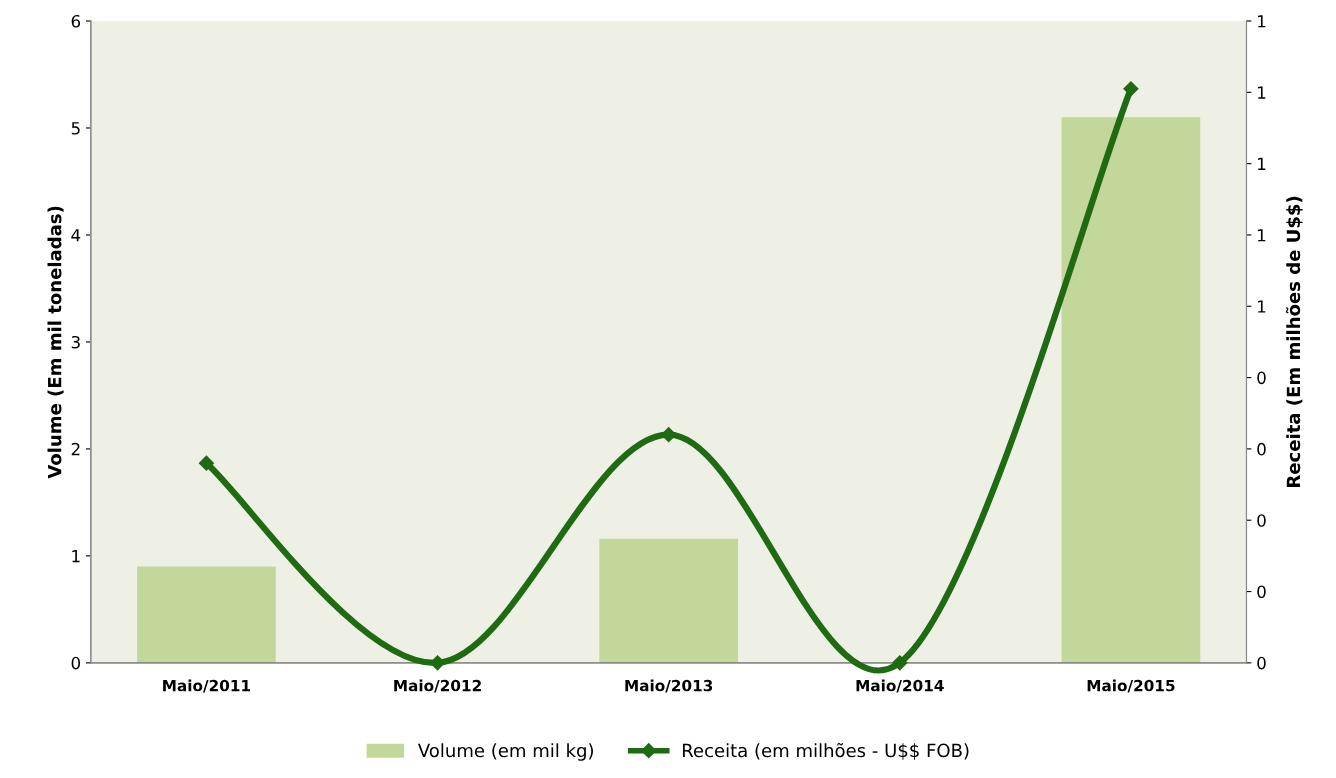 Image resolution: width=1336 pixels, height=778 pixels. Describe the element at coordinates (437, 686) in the screenshot. I see `x-tick-label: Maio/2012` at that location.